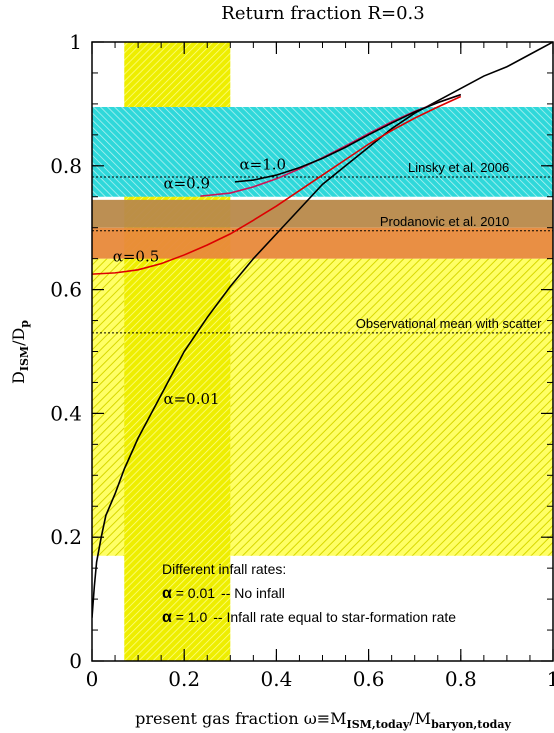 The image size is (554, 733). What do you see at coordinates (240, 718) in the screenshot?
I see `x-axis-label-main: present gas fraction ω≡M` at bounding box center [240, 718].